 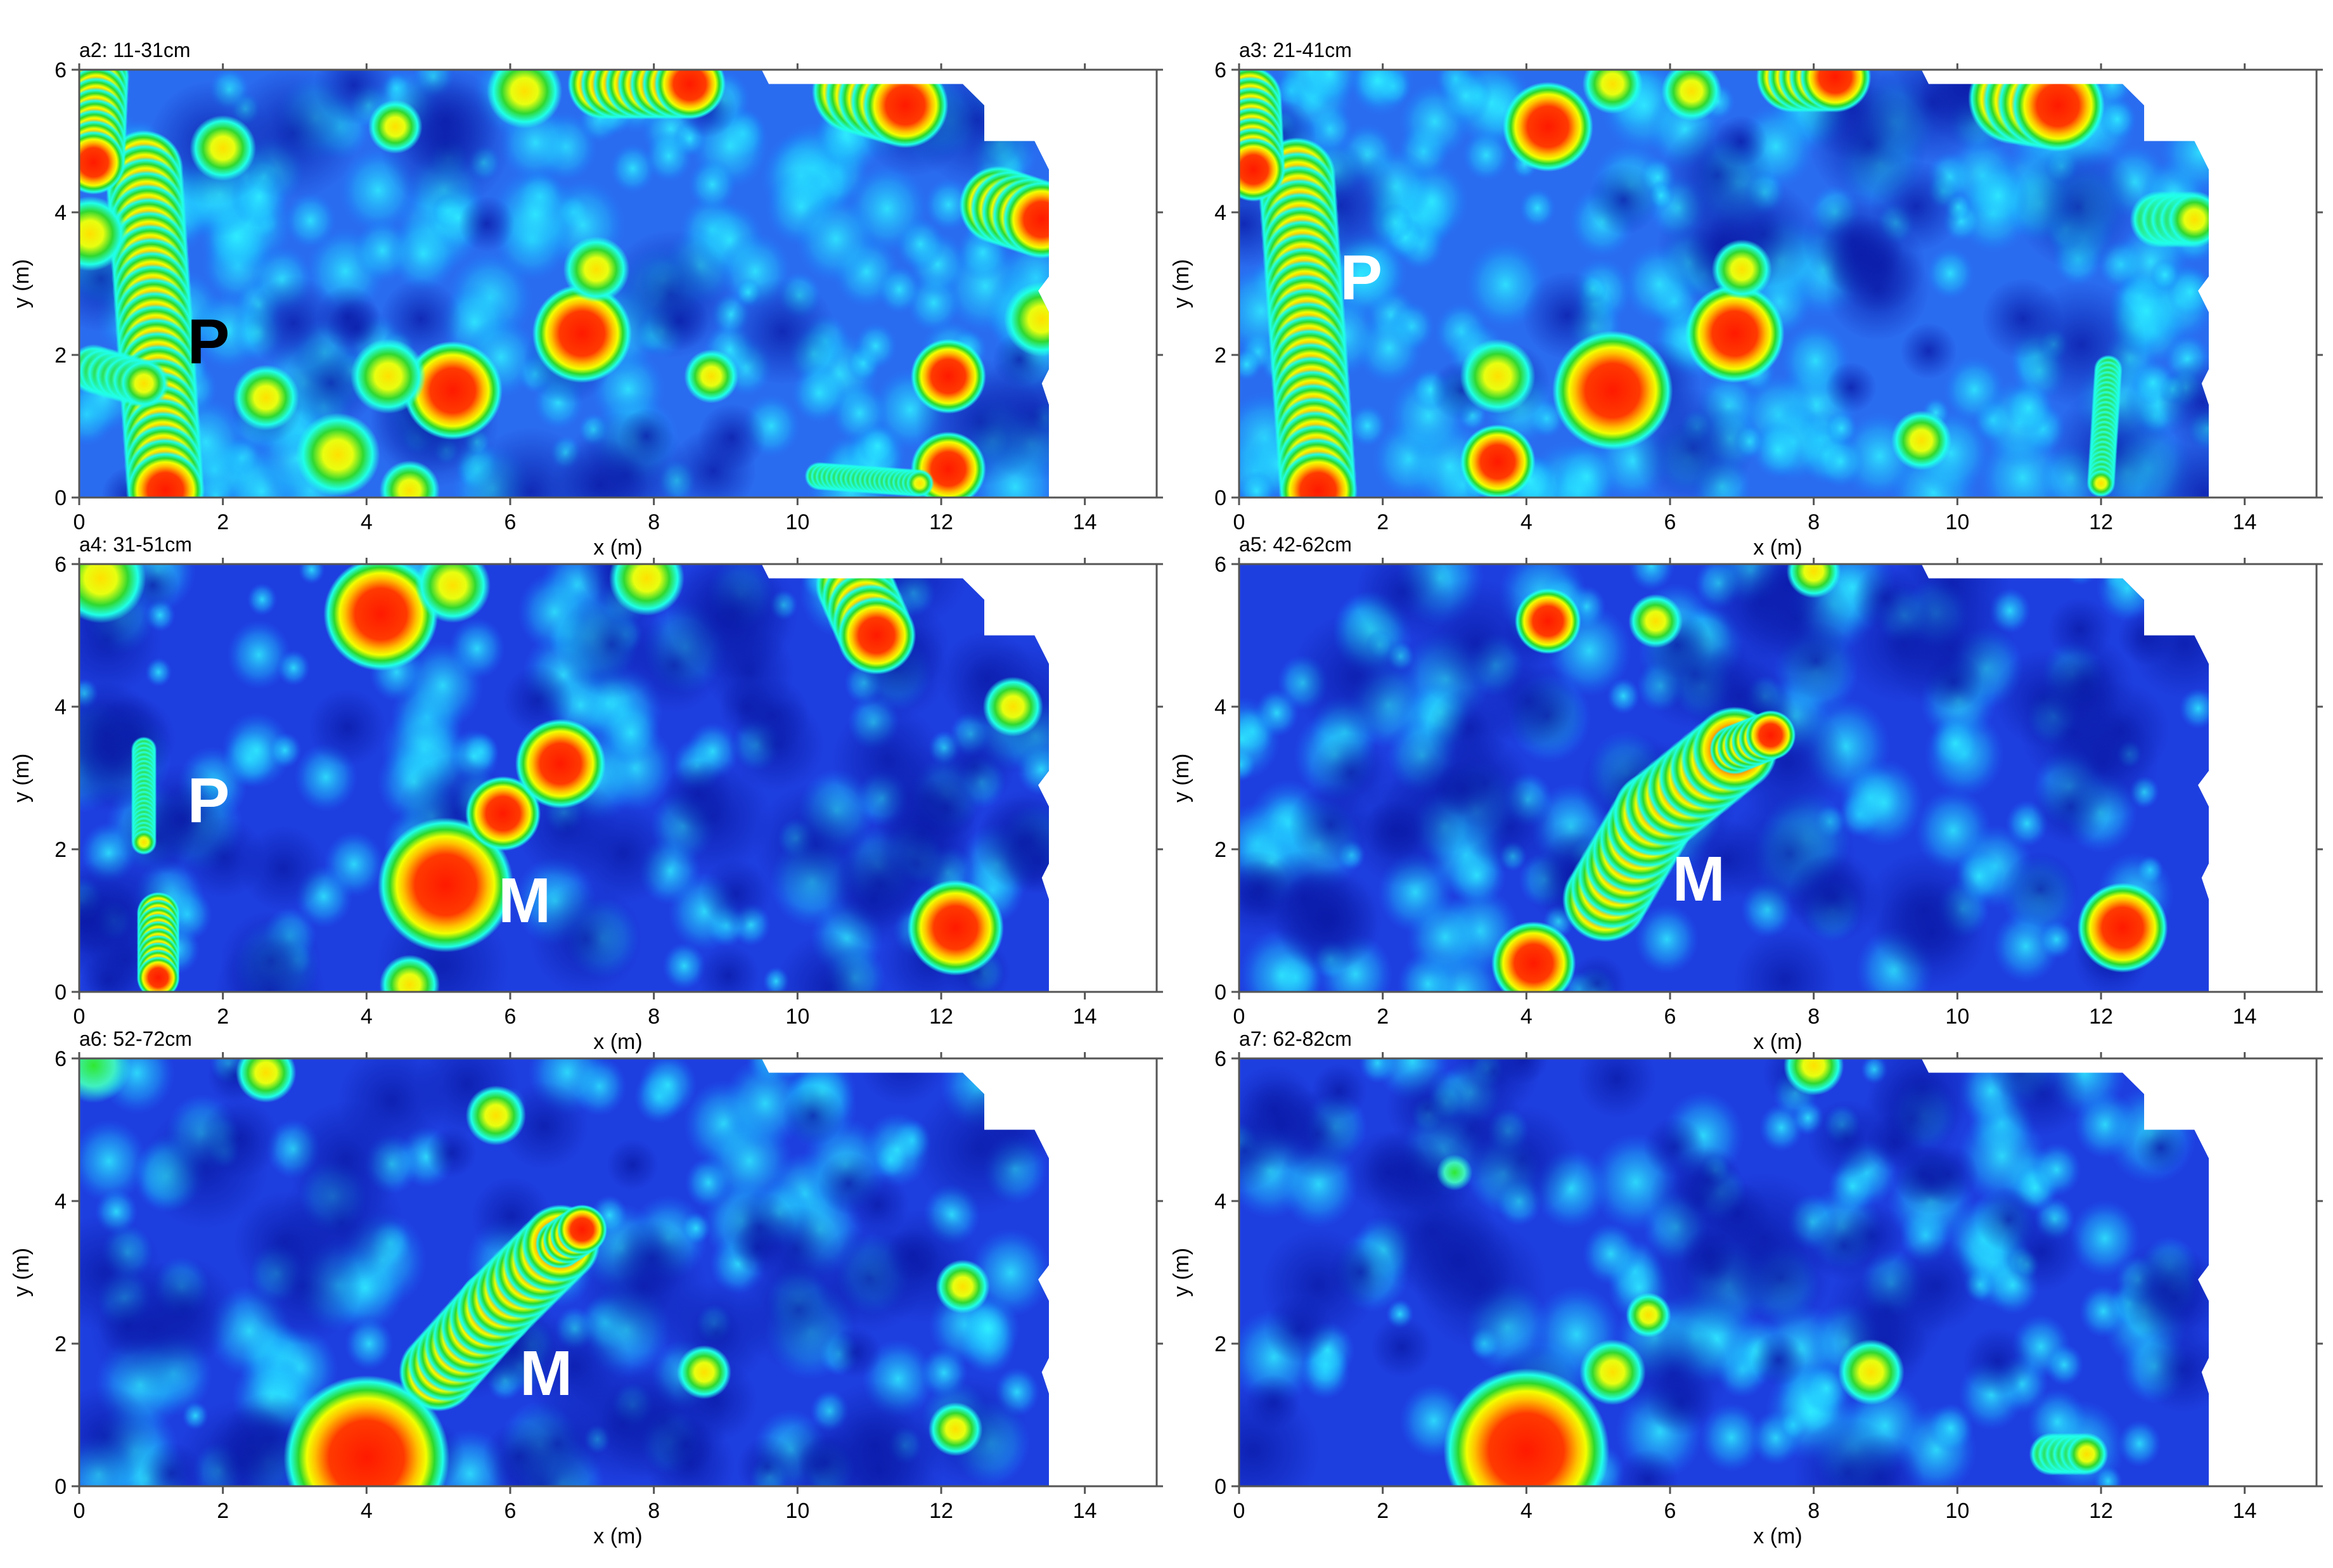 I want to click on panel-title: a4: 31-51cm, so click(x=135, y=544).